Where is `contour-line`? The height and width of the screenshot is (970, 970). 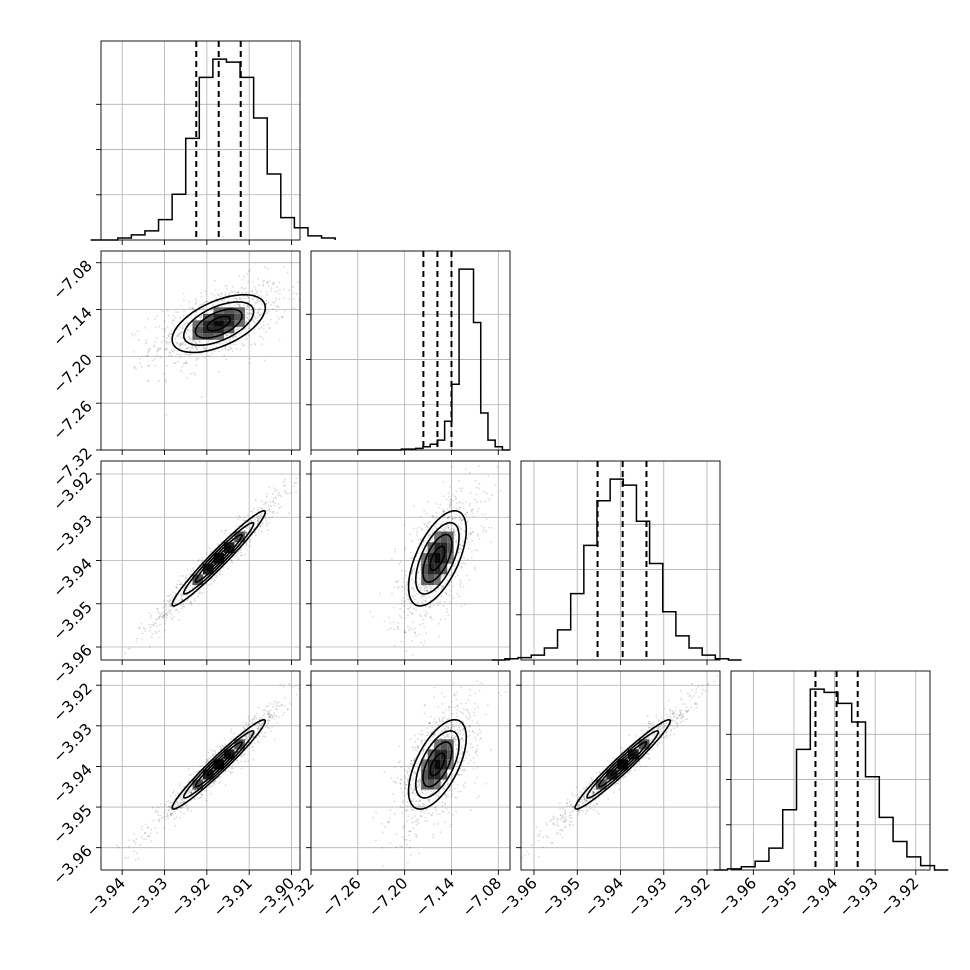 contour-line is located at coordinates (219, 764).